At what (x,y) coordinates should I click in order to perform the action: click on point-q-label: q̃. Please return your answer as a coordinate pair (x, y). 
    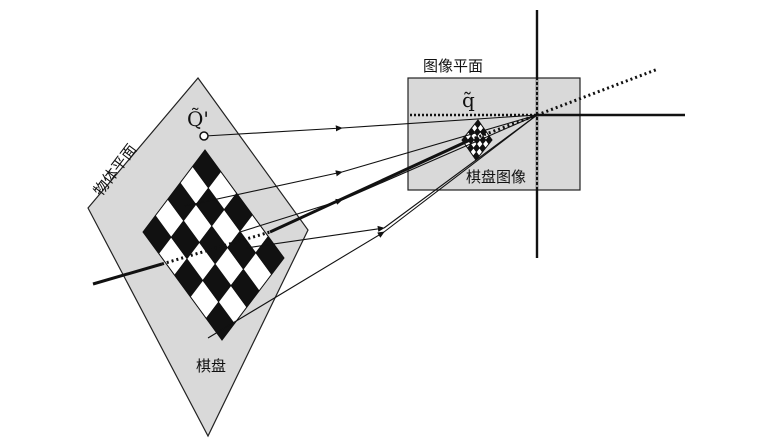
    Looking at the image, I should click on (468, 100).